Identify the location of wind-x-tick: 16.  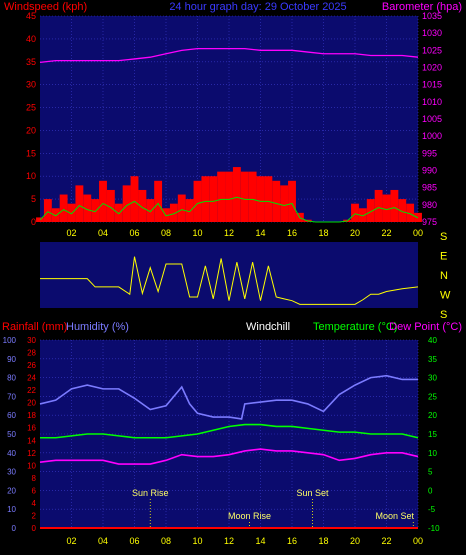
(292, 233).